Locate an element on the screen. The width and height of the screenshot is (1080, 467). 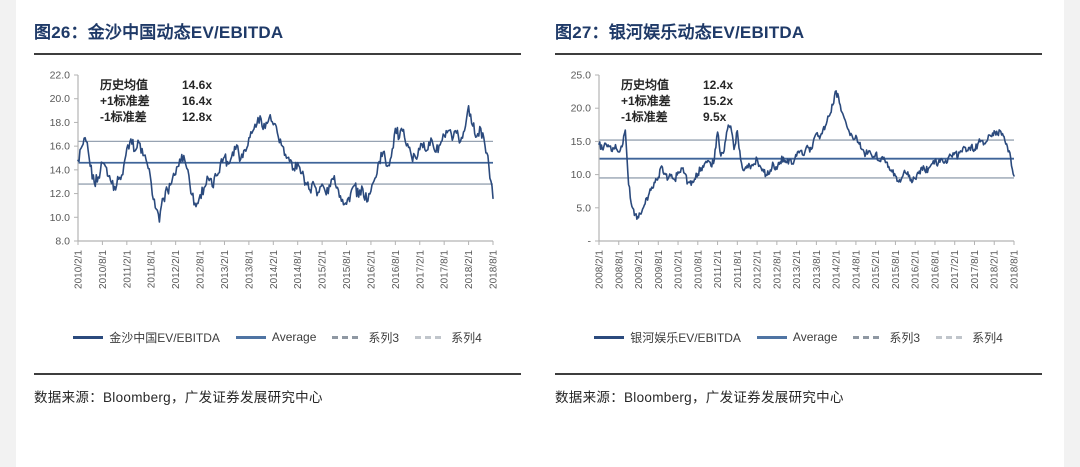
y-tick-label: 8.0 is located at coordinates (62, 242).